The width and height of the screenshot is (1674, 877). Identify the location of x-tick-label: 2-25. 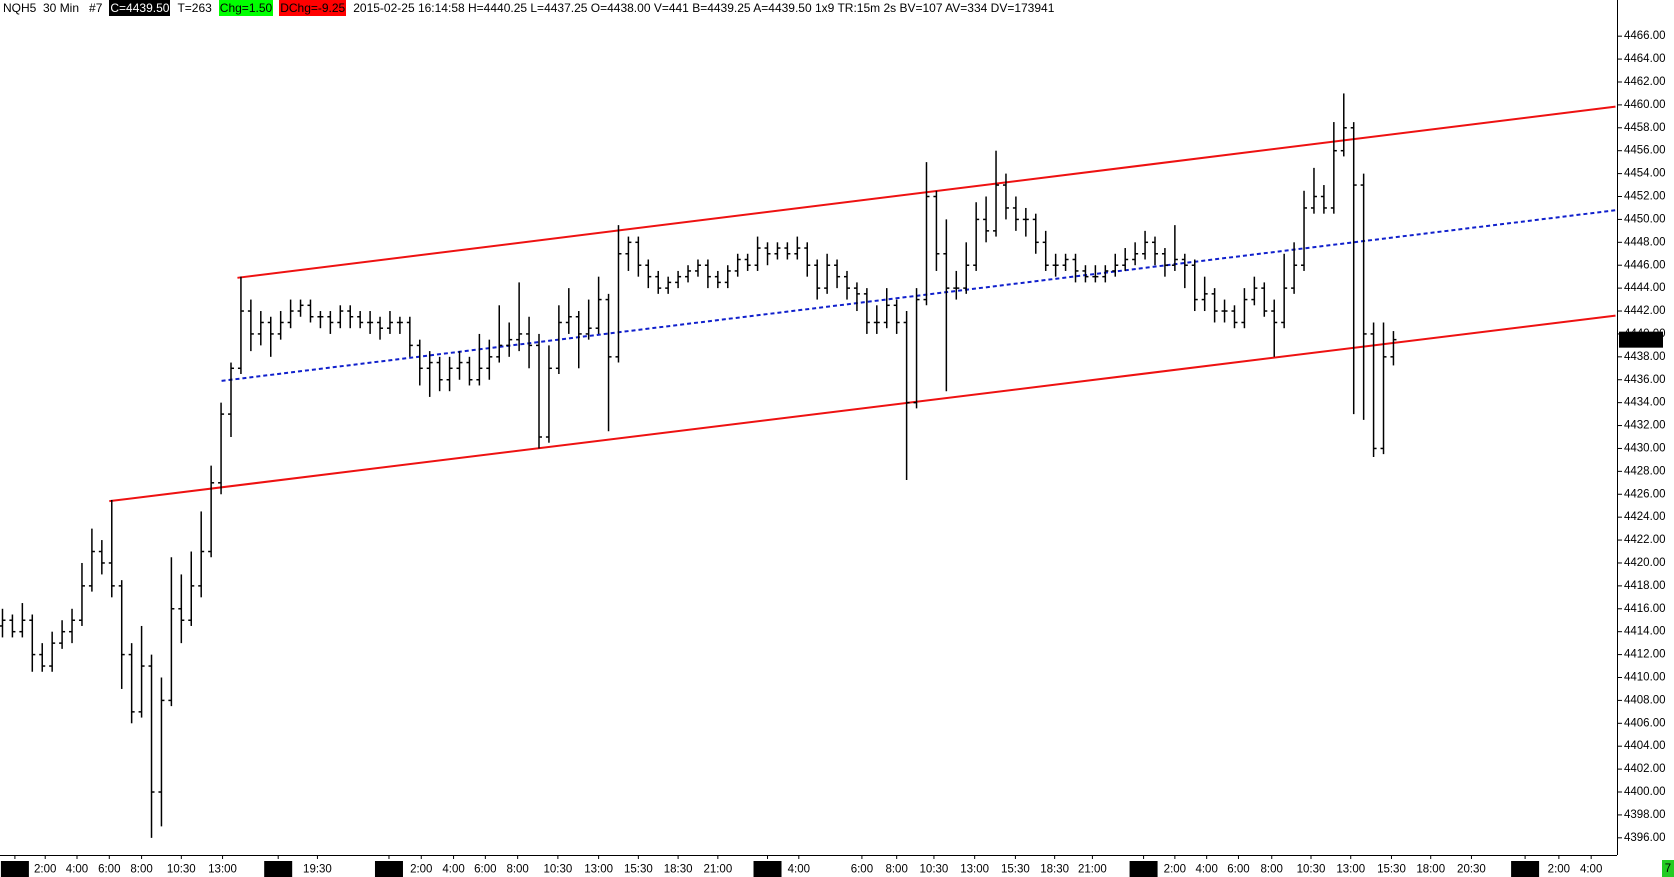
(1143, 870).